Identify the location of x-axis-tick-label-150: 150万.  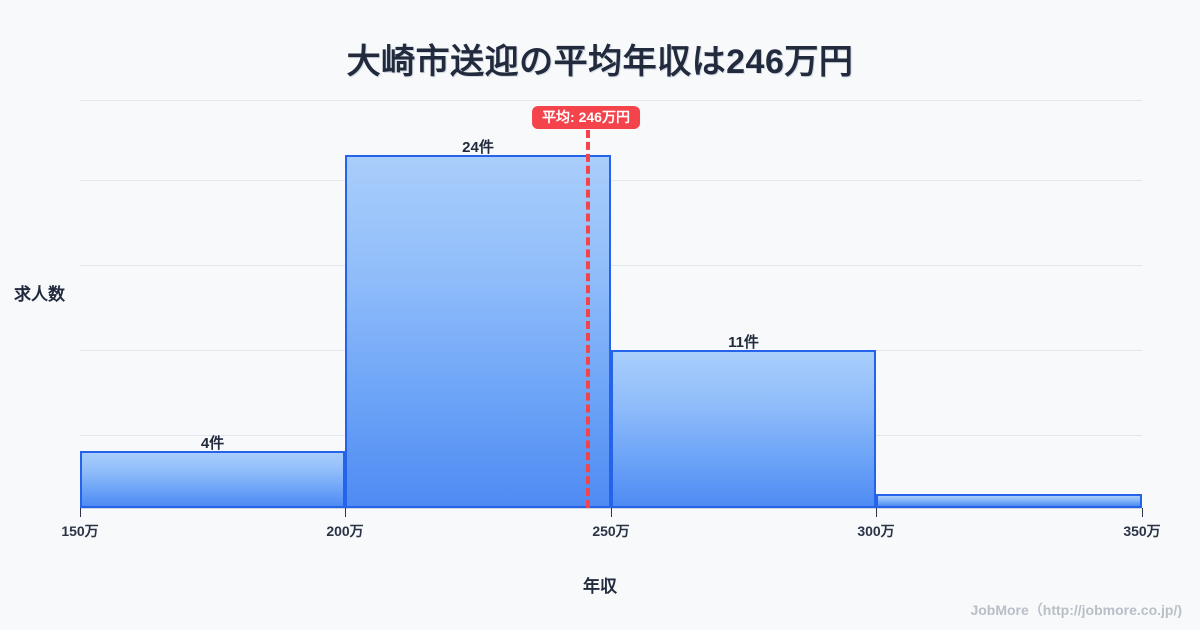
(80, 531).